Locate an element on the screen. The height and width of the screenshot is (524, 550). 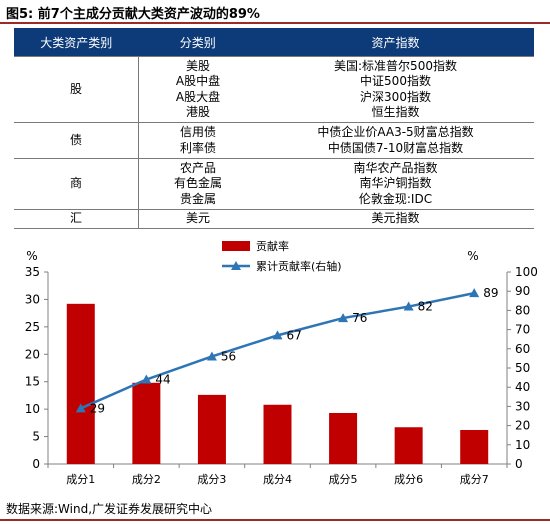
subclass-cell: 美股 A股中盘 A股大盘 港股 is located at coordinates (197, 89).